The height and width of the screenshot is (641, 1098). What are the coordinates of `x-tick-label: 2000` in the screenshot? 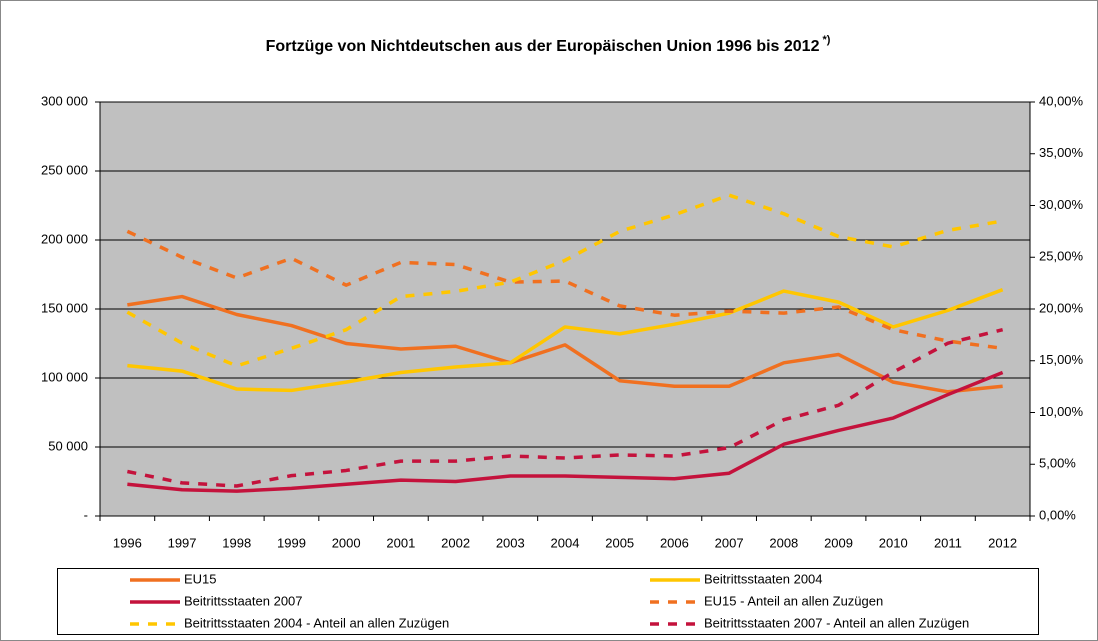 It's located at (346, 542).